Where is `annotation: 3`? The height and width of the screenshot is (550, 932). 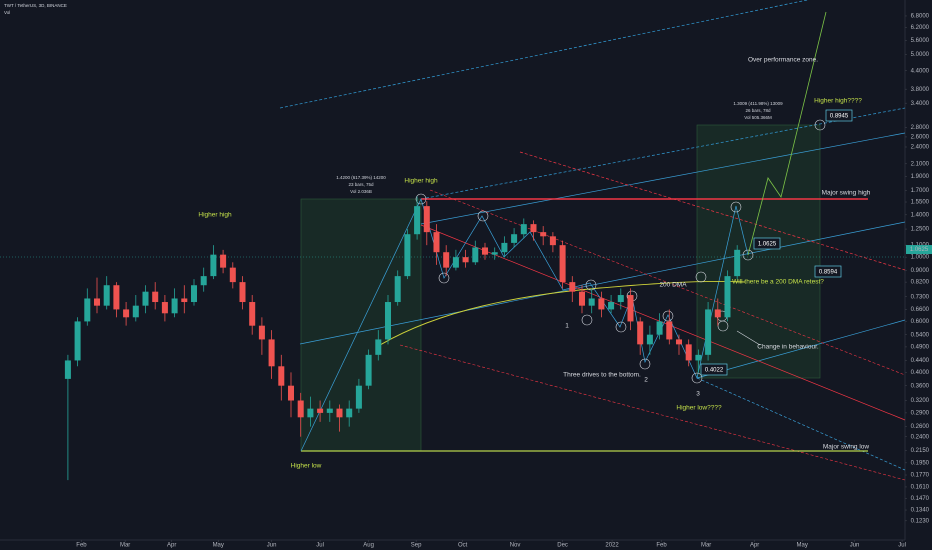
annotation: 3 is located at coordinates (698, 394).